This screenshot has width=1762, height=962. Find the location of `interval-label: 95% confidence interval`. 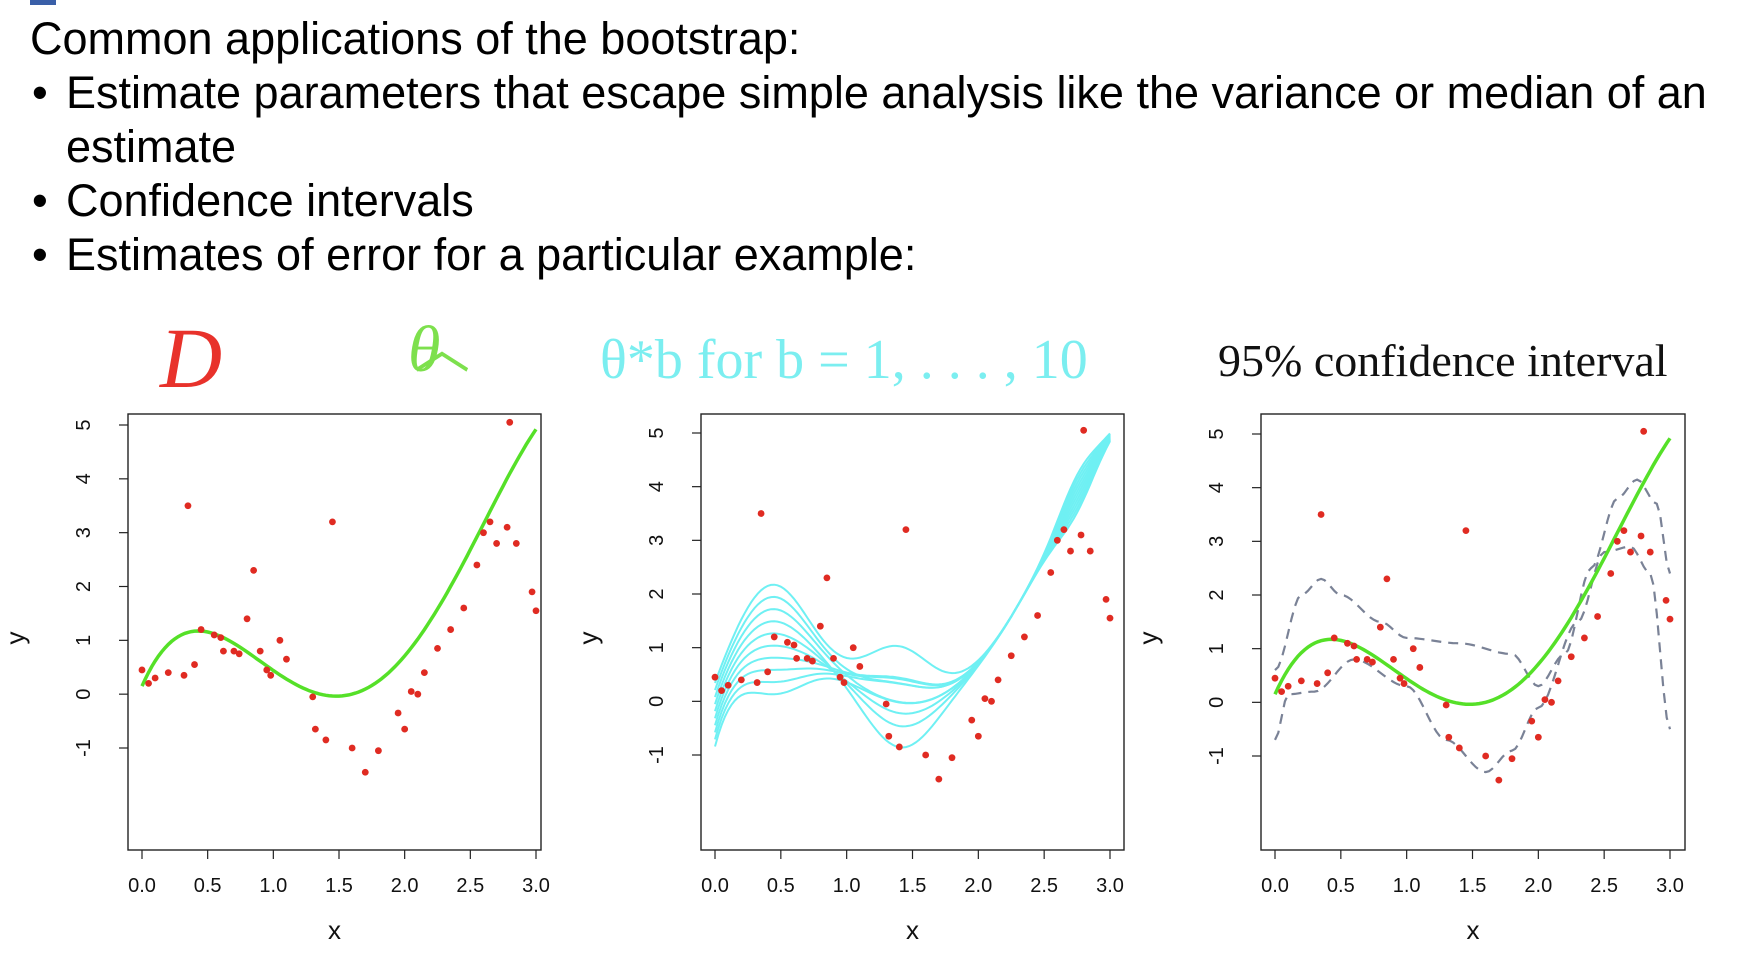

interval-label: 95% confidence interval is located at coordinates (1443, 360).